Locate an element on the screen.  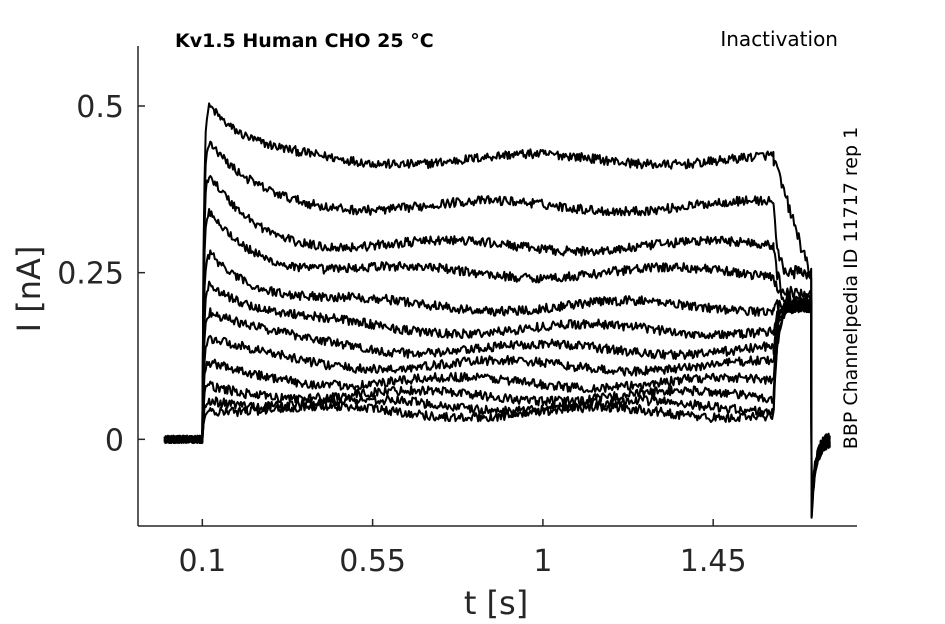
y-tick-label: 0 is located at coordinates (114, 440).